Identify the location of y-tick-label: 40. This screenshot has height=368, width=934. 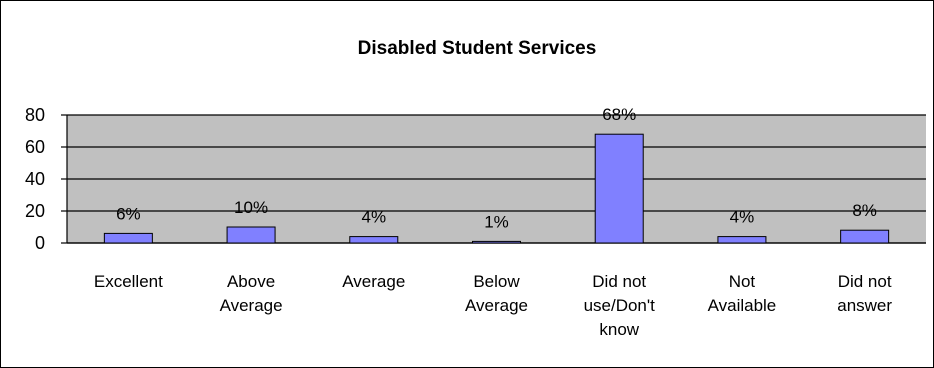
(35, 179).